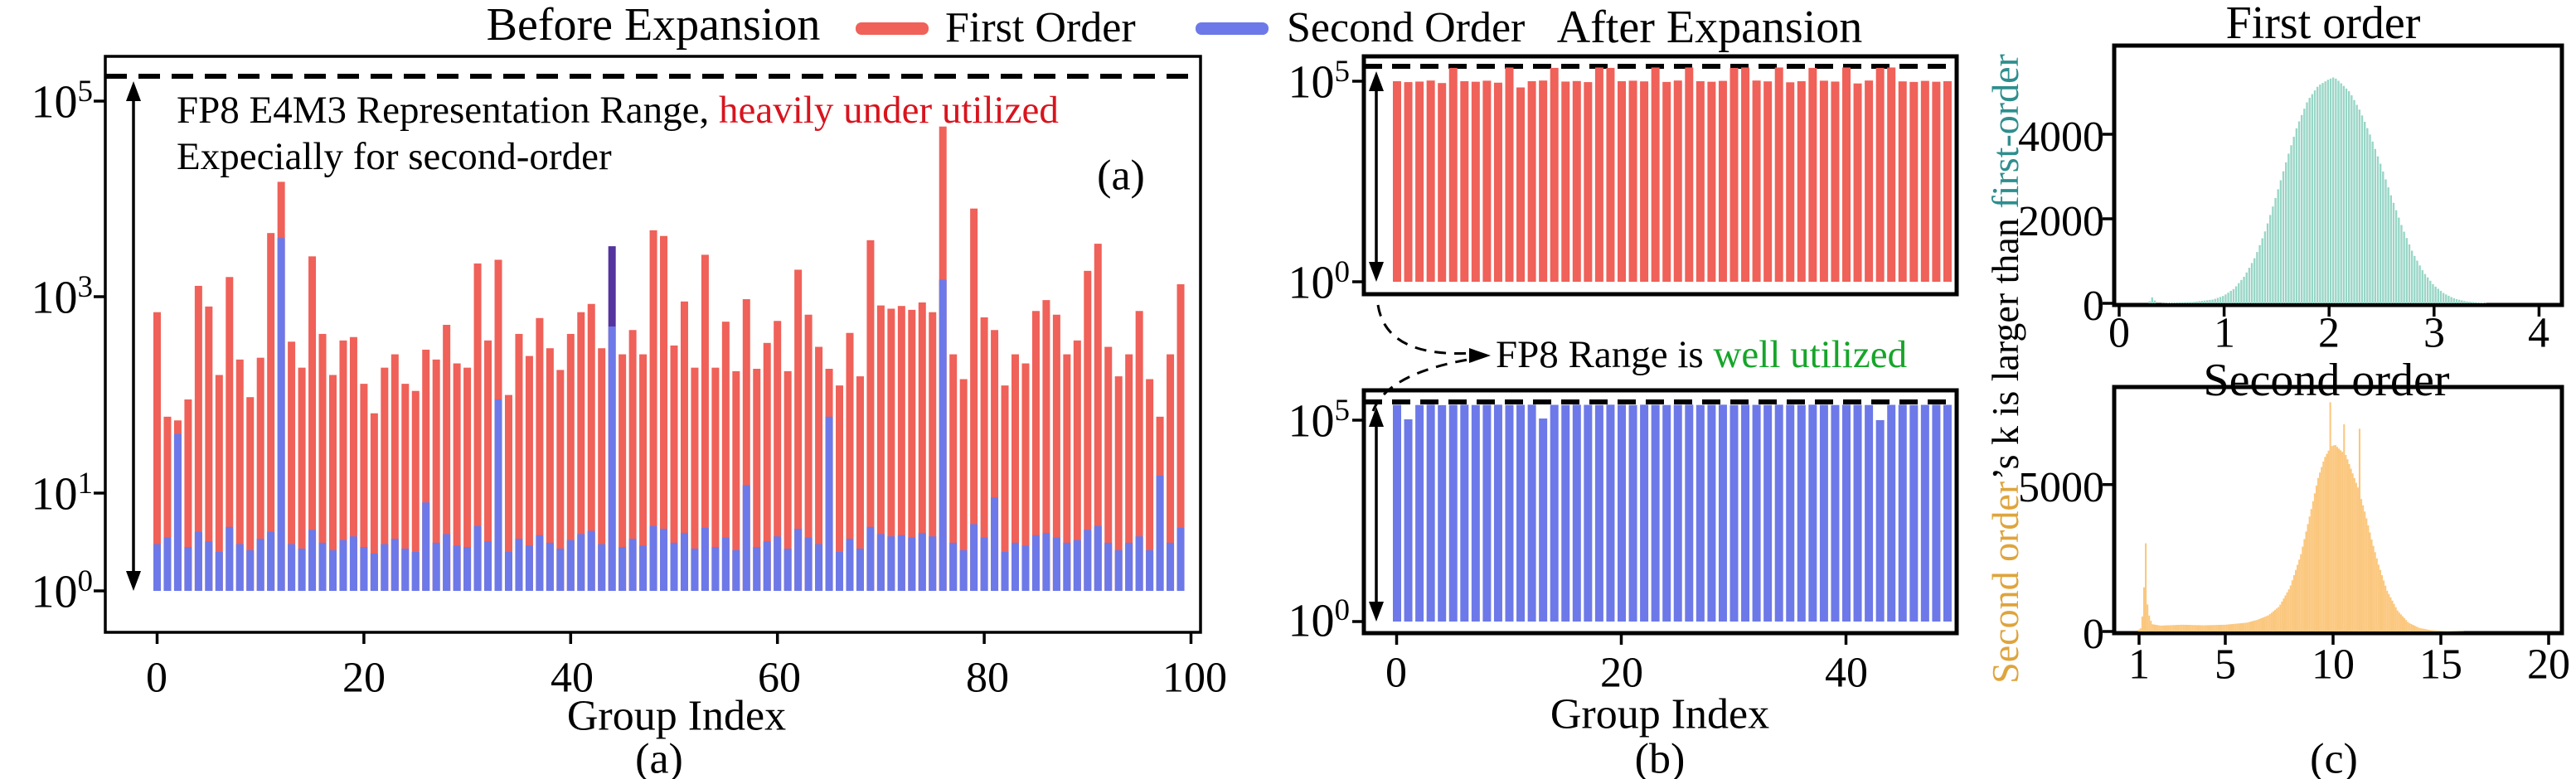  Describe the element at coordinates (47, 297) in the screenshot. I see `panel-a-ytick-1e3: 103` at that location.